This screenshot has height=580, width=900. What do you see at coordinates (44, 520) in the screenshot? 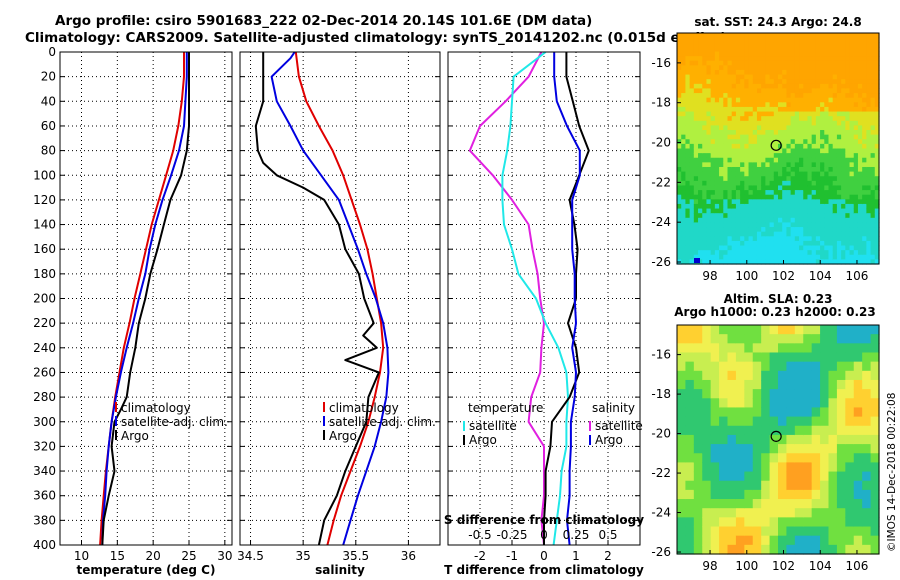
I see `y-tick-label: 380` at bounding box center [44, 520].